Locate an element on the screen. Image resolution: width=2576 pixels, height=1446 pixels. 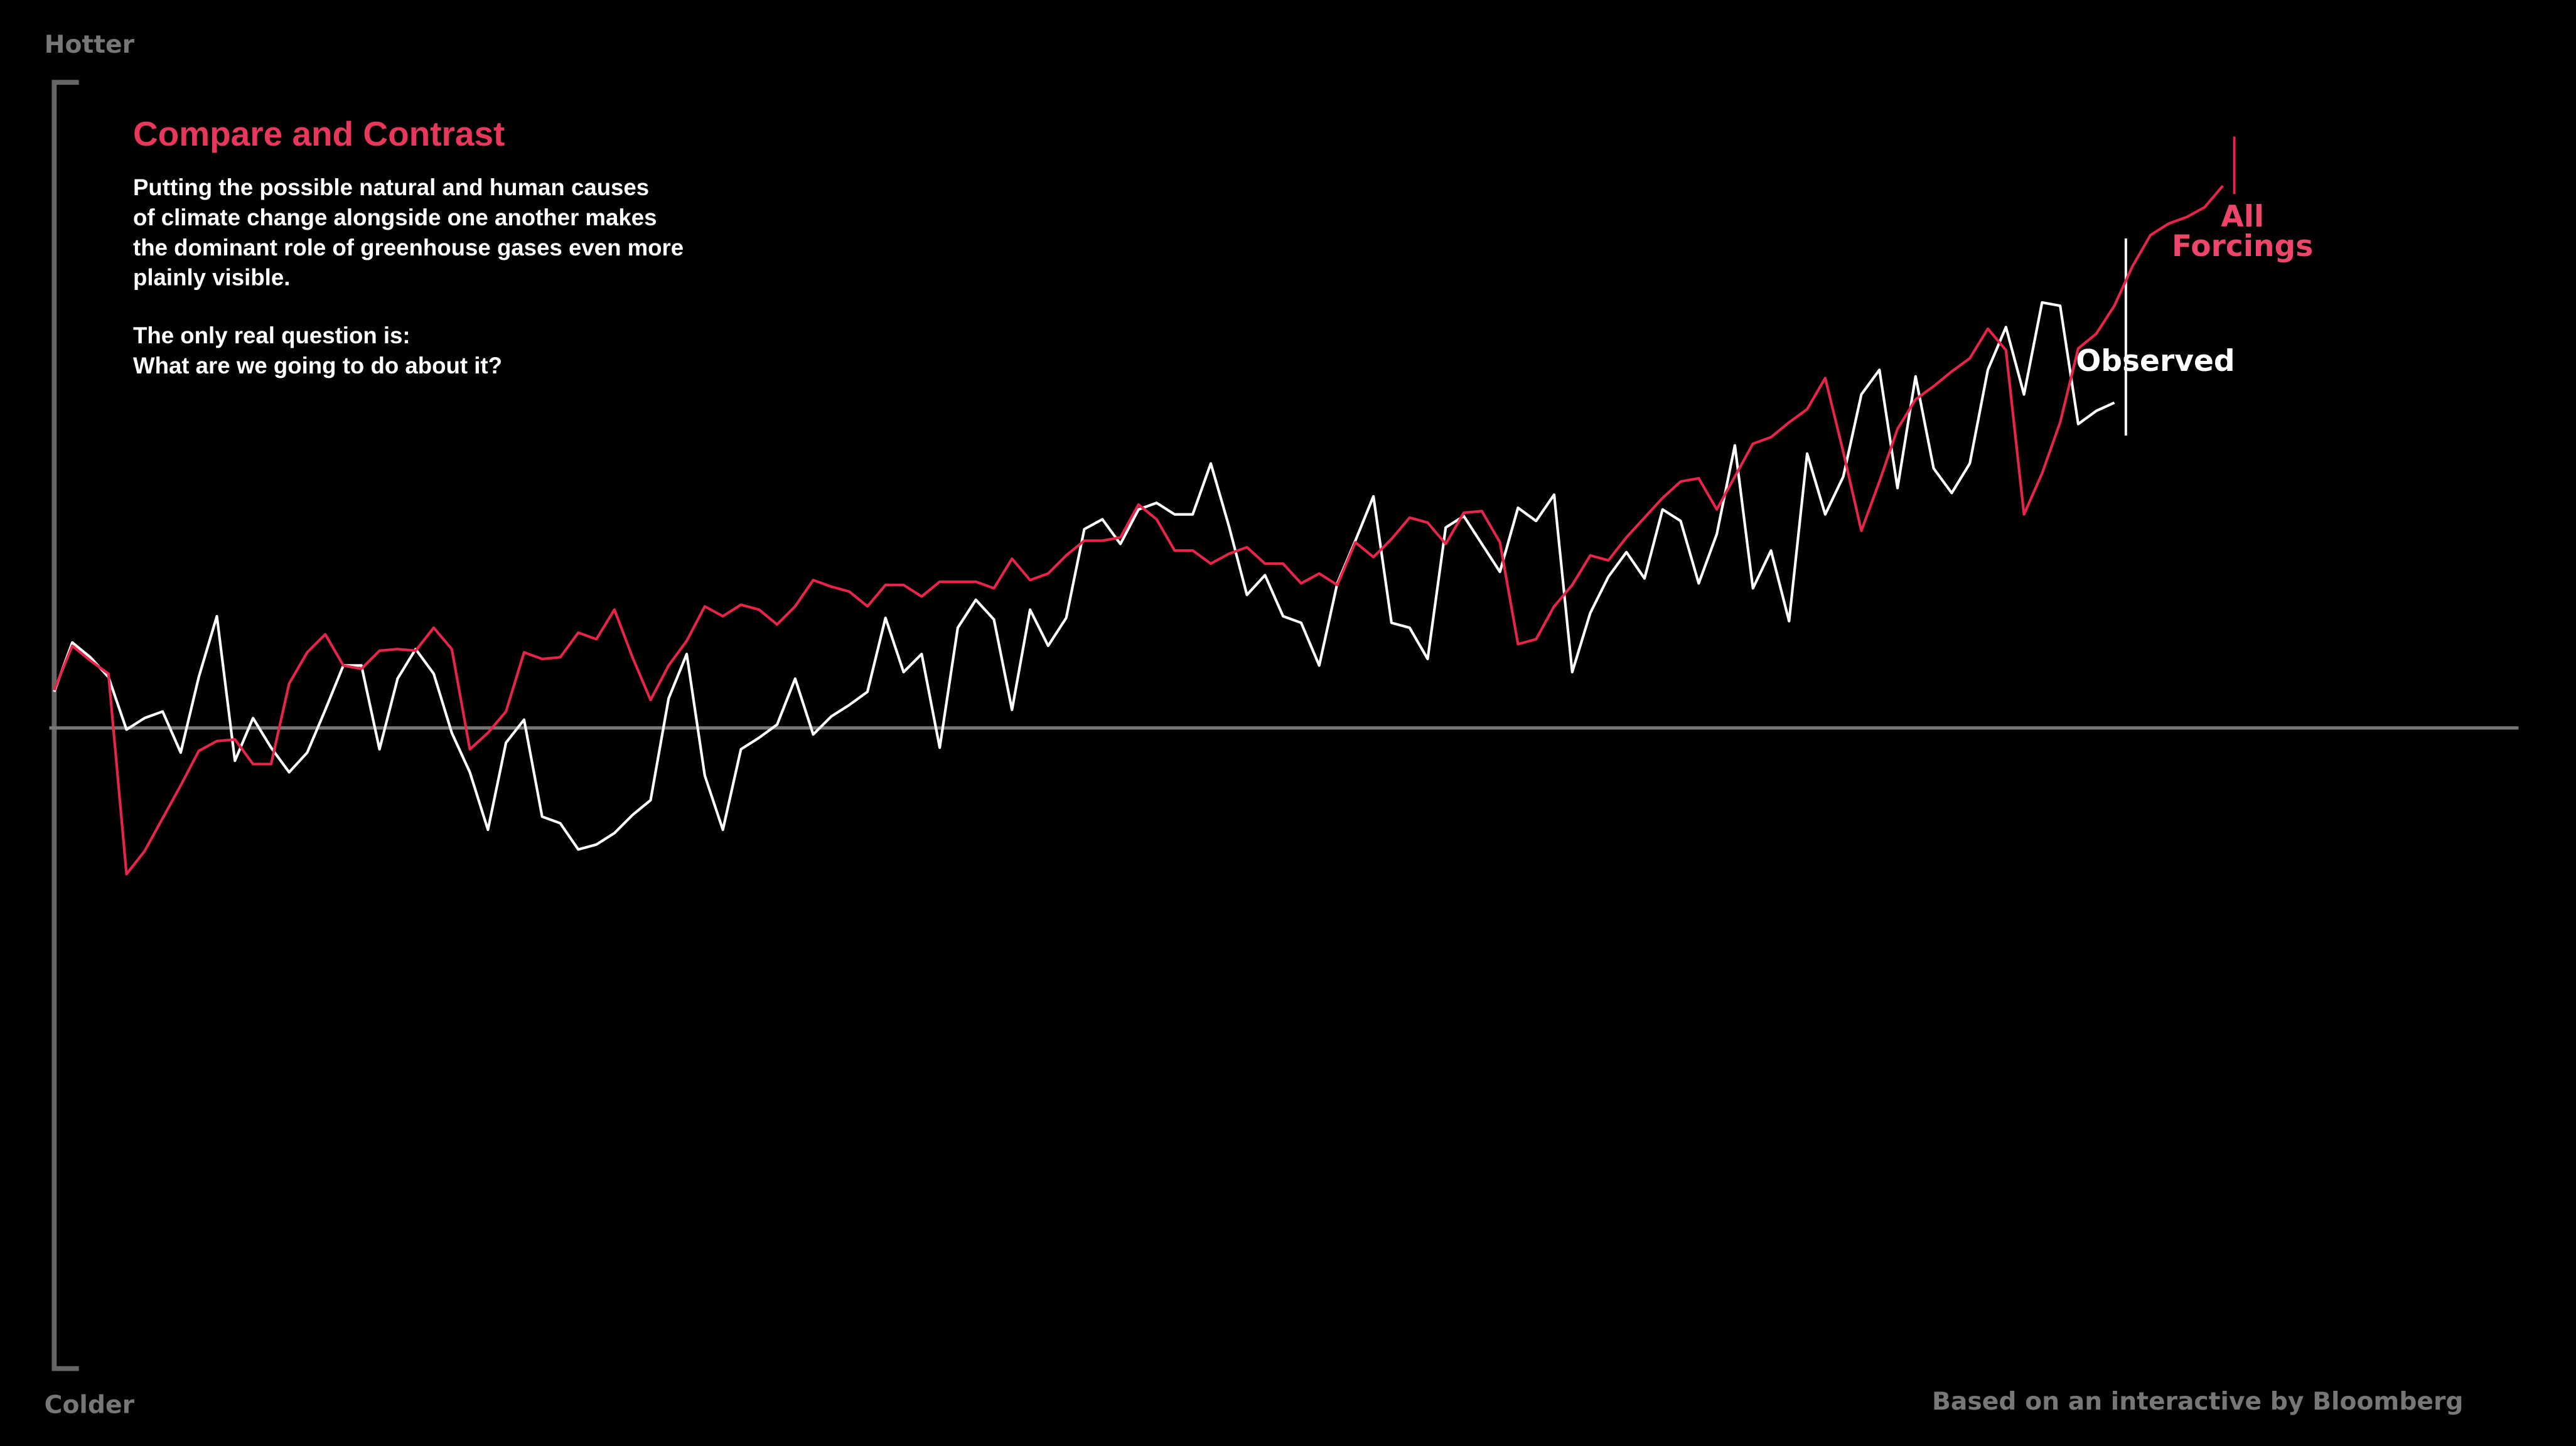
chart-title: Compare and Contrast is located at coordinates (319, 133).